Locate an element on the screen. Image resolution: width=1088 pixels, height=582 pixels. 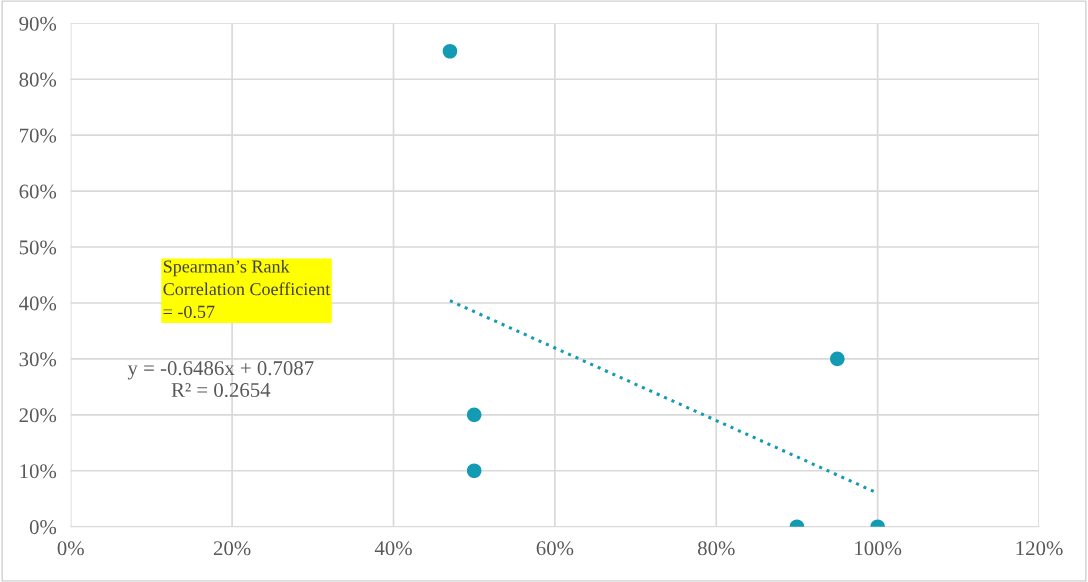
y-tick-label: 40% is located at coordinates (38, 303).